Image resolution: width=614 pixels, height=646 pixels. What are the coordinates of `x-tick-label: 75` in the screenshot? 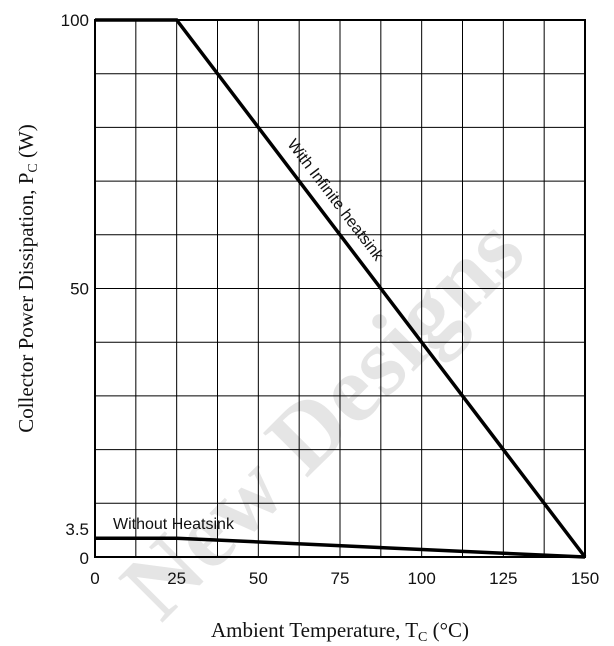 It's located at (340, 578).